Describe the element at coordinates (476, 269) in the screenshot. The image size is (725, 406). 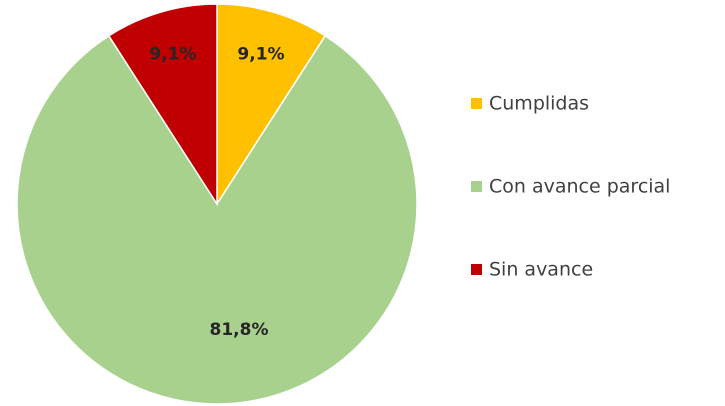
I see `legend-swatch-sin-avance` at that location.